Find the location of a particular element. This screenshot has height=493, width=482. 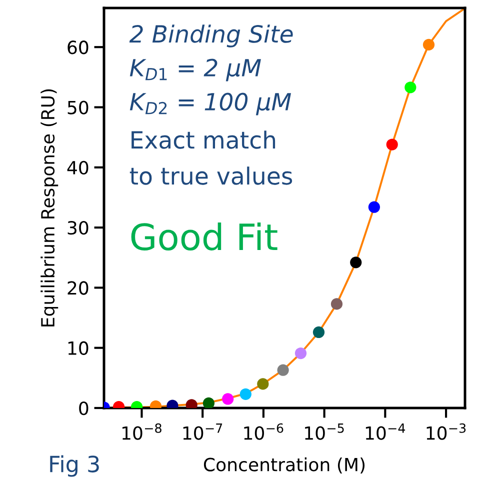

y-tick-label: 0 is located at coordinates (83, 408).